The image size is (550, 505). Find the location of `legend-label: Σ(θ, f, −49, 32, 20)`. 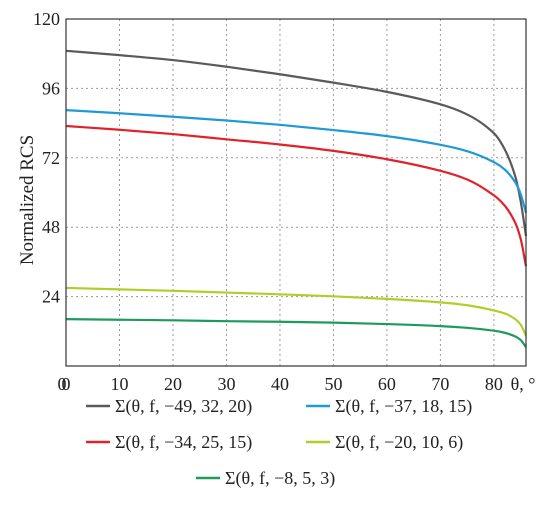

legend-label: Σ(θ, f, −49, 32, 20) is located at coordinates (183, 406).